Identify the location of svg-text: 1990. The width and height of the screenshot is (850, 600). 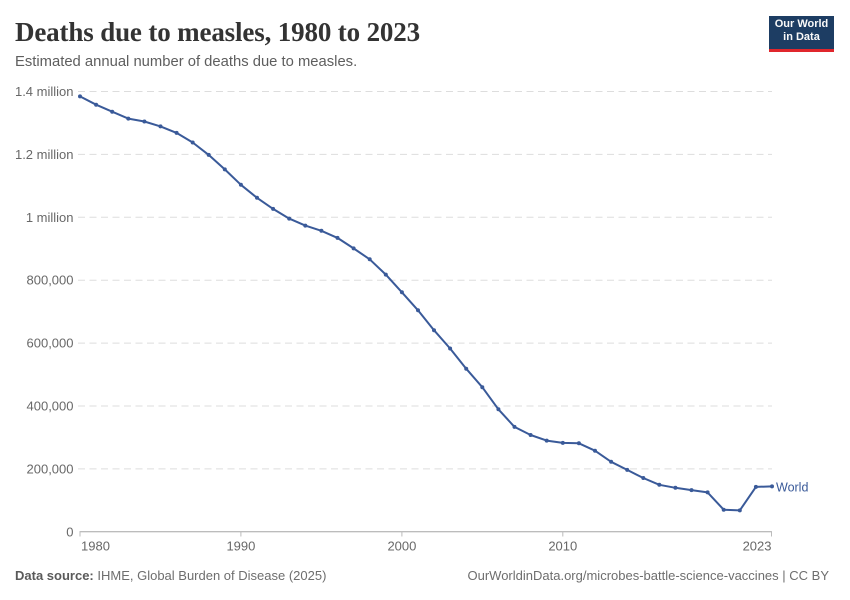
(240, 546).